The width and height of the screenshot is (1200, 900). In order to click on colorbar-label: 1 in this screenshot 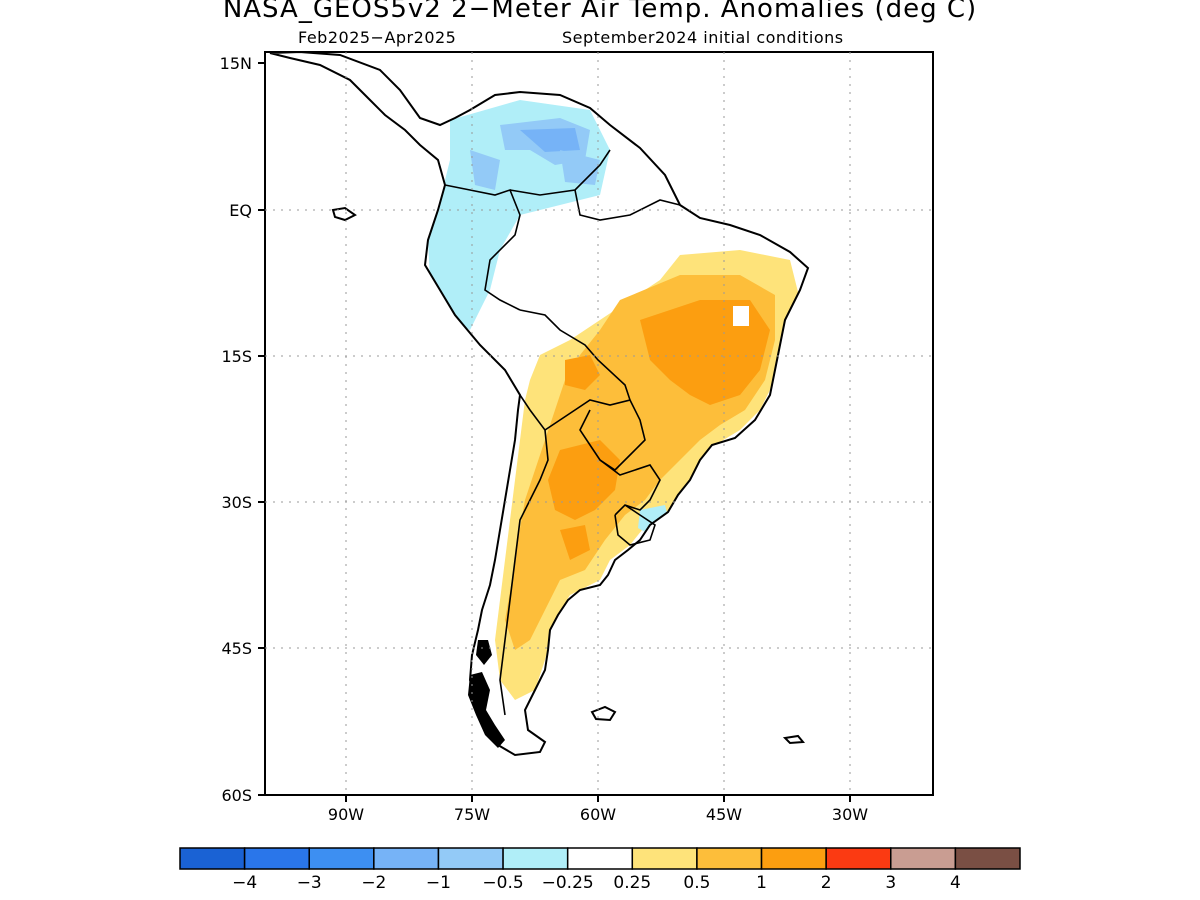, I will do `click(761, 883)`.